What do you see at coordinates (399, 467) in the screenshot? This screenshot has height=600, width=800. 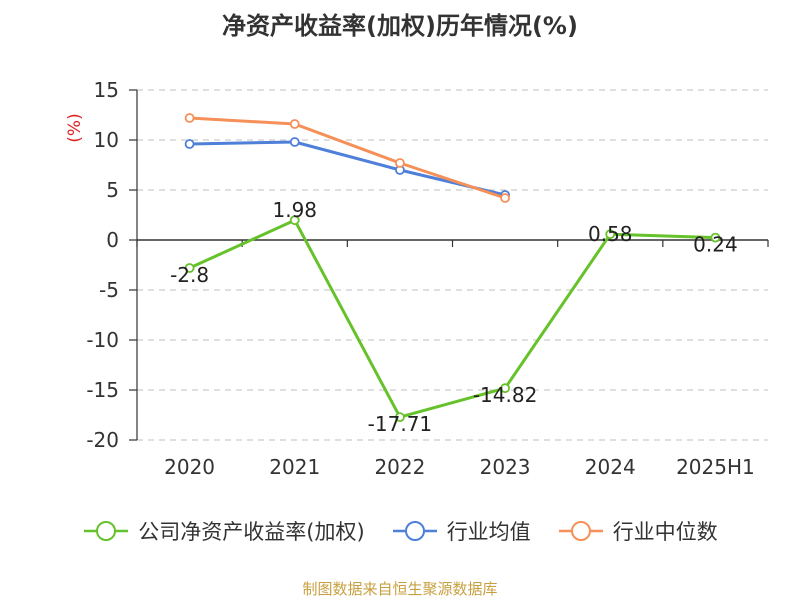 I see `x-tick-label: 2022` at bounding box center [399, 467].